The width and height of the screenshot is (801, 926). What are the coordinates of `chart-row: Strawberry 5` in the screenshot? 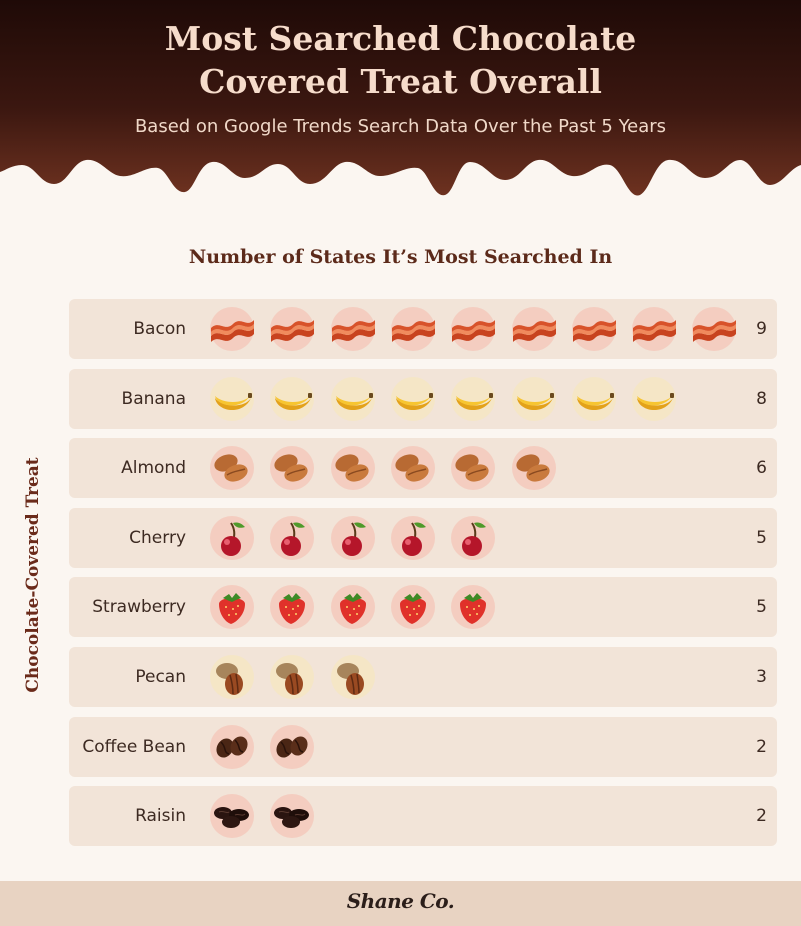 It's located at (423, 607).